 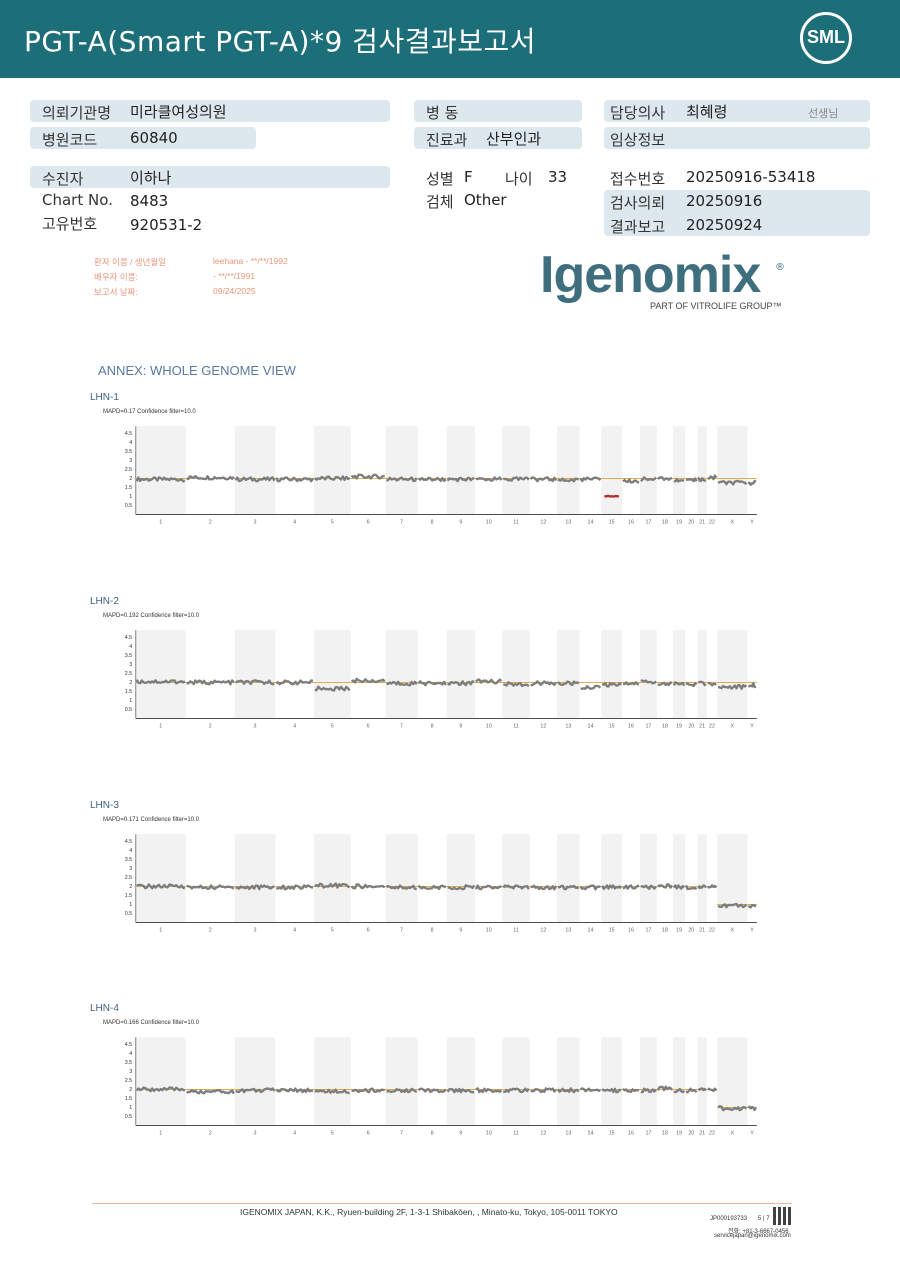 I want to click on qr-code-icon, so click(x=782, y=1216).